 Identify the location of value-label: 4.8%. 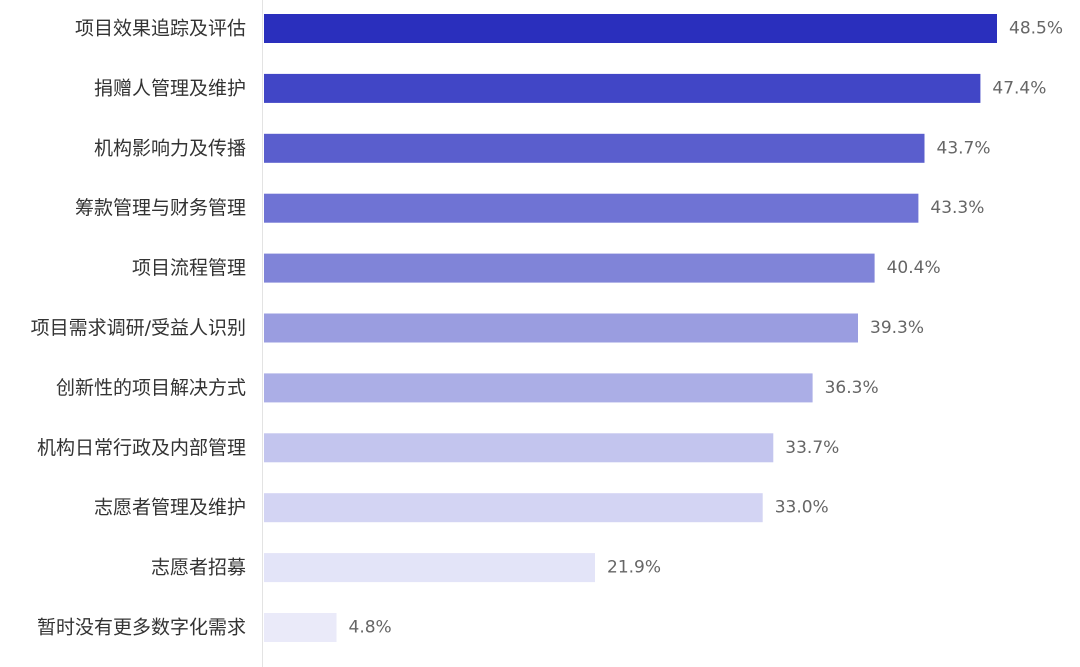
(370, 628).